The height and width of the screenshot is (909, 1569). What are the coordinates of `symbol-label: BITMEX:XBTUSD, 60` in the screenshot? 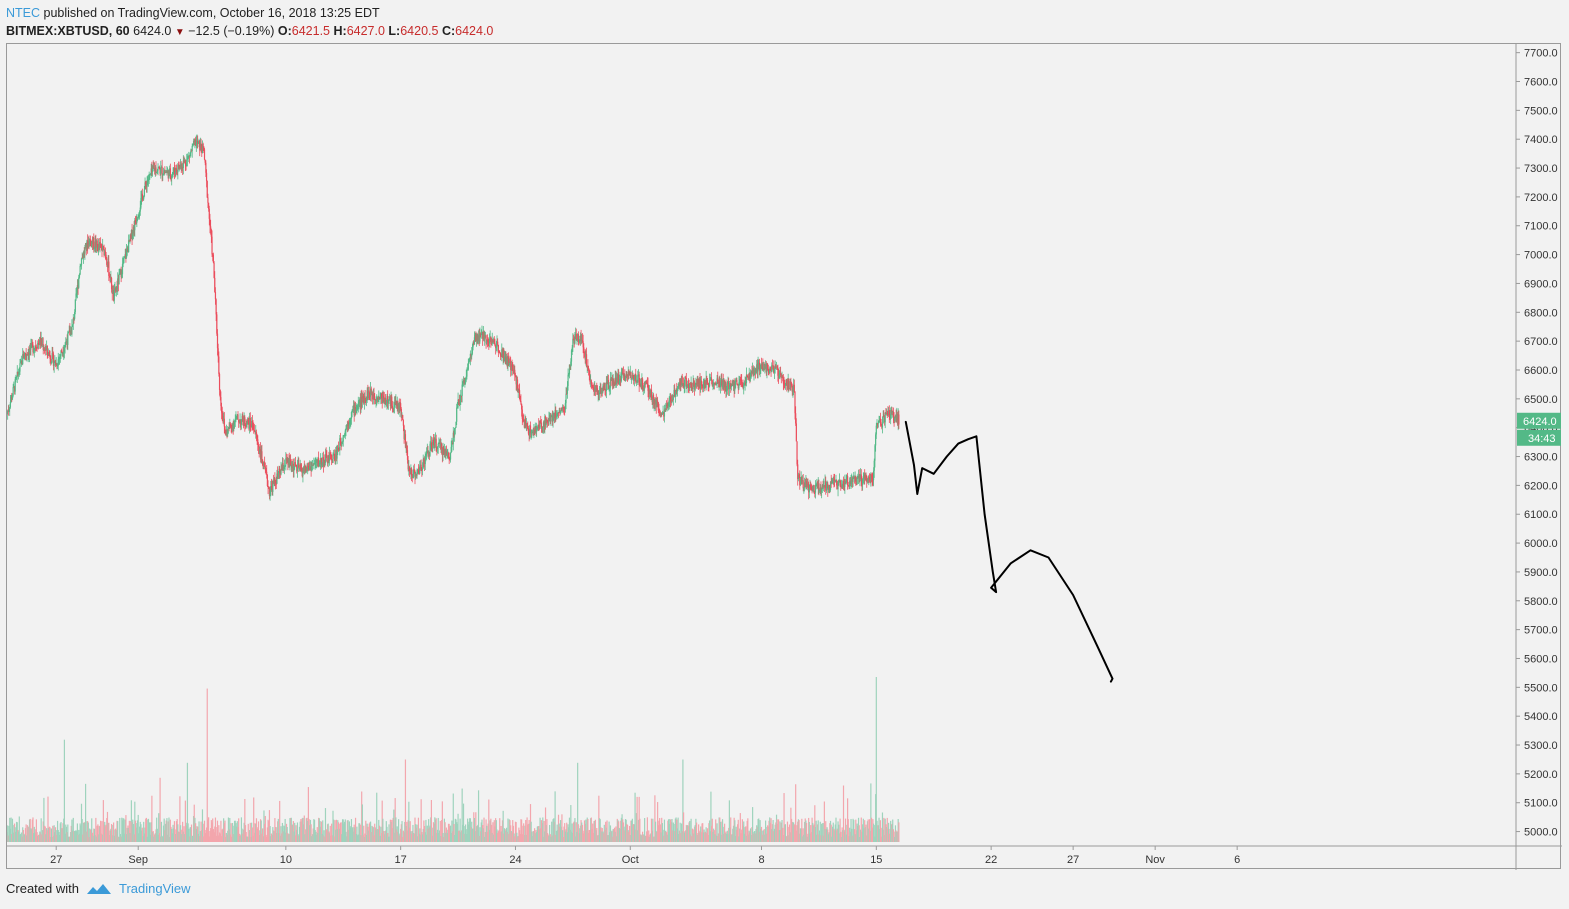 It's located at (68, 31).